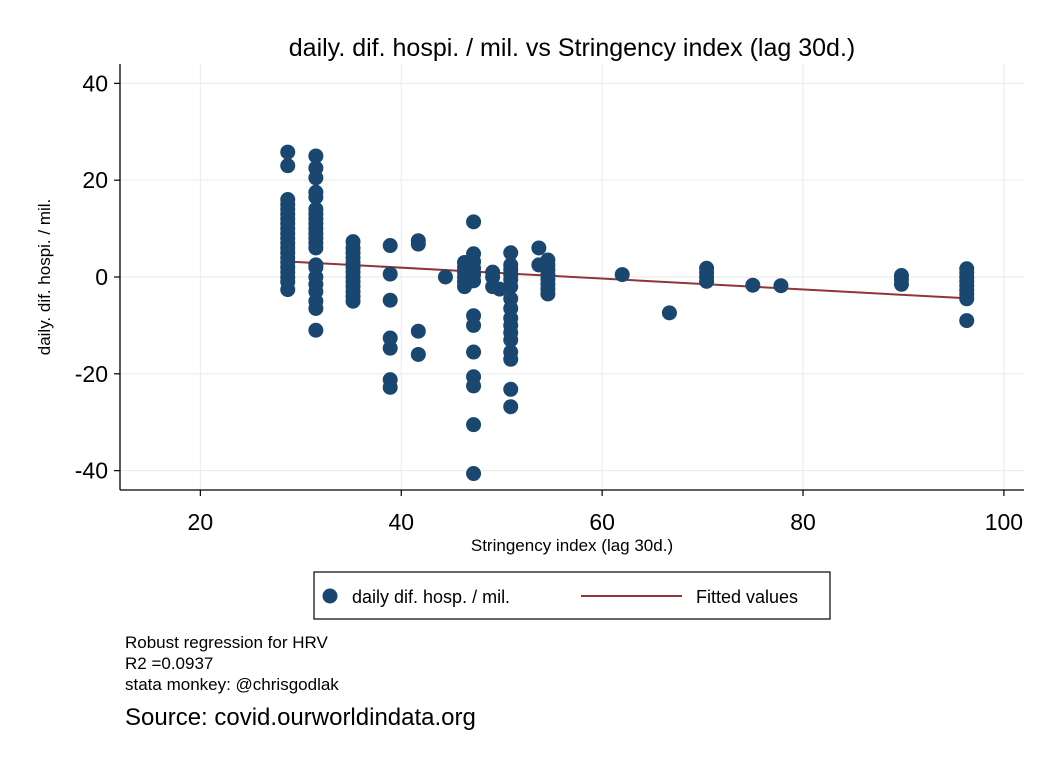 The image size is (1051, 765). What do you see at coordinates (803, 522) in the screenshot?
I see `x-tick-label: 80` at bounding box center [803, 522].